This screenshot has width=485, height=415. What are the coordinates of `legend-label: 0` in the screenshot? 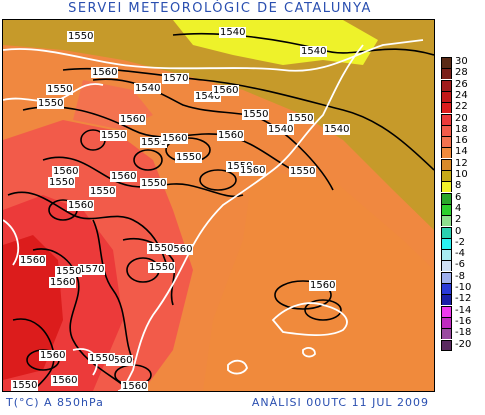 It's located at (458, 231).